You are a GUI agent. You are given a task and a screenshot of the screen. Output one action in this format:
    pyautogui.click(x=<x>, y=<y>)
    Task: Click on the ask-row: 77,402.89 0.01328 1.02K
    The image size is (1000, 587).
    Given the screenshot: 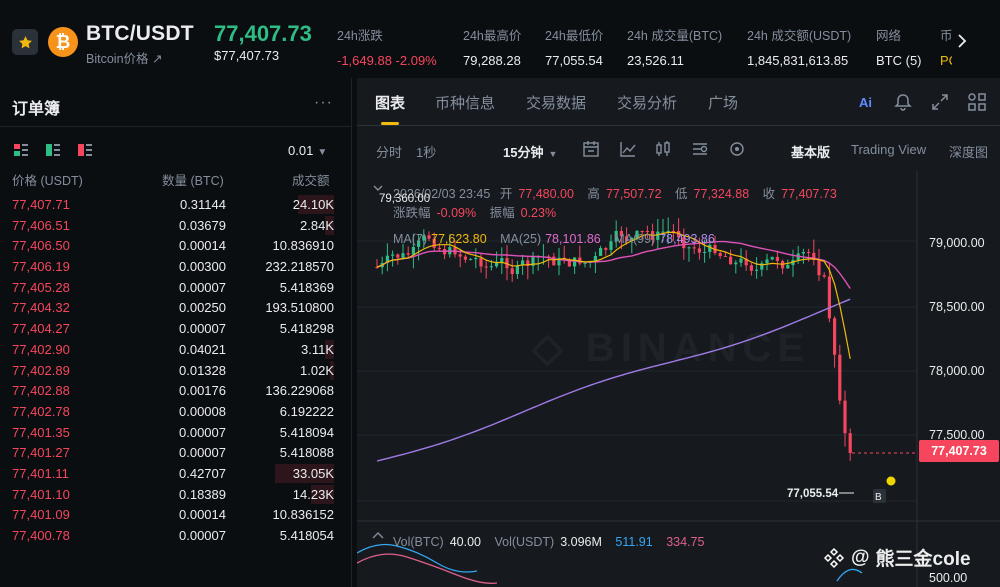 What is the action you would take?
    pyautogui.click(x=176, y=370)
    